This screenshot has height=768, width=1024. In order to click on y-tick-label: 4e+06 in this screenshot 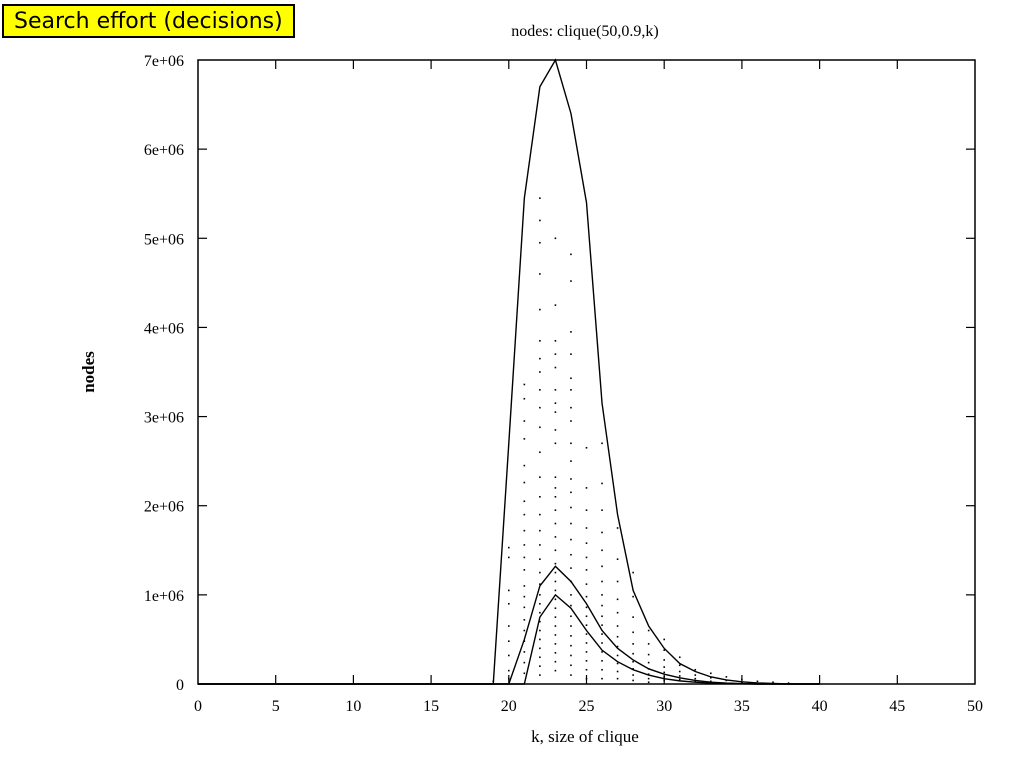, I will do `click(164, 328)`.